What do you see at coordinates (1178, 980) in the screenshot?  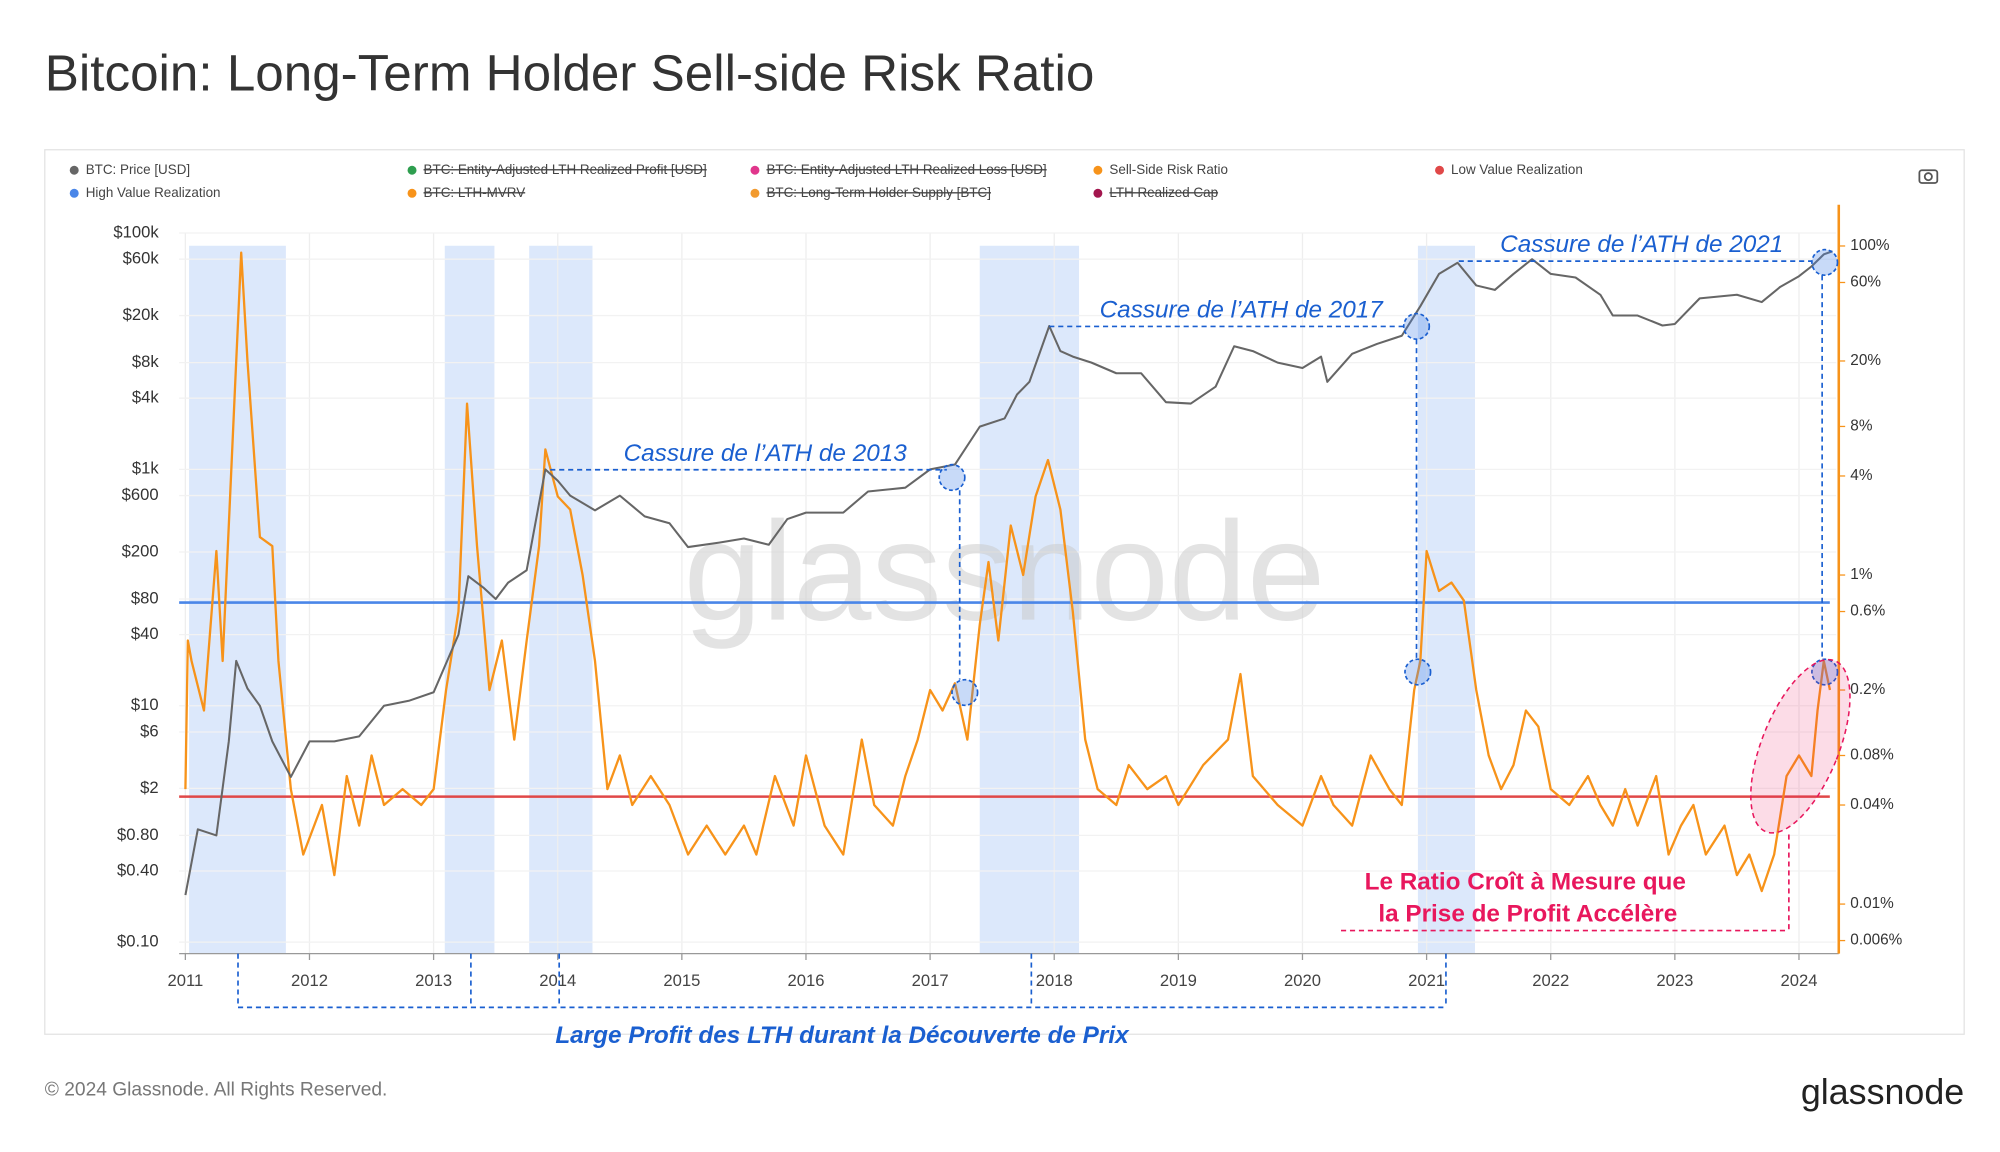 I see `x-tick-label: 2019` at bounding box center [1178, 980].